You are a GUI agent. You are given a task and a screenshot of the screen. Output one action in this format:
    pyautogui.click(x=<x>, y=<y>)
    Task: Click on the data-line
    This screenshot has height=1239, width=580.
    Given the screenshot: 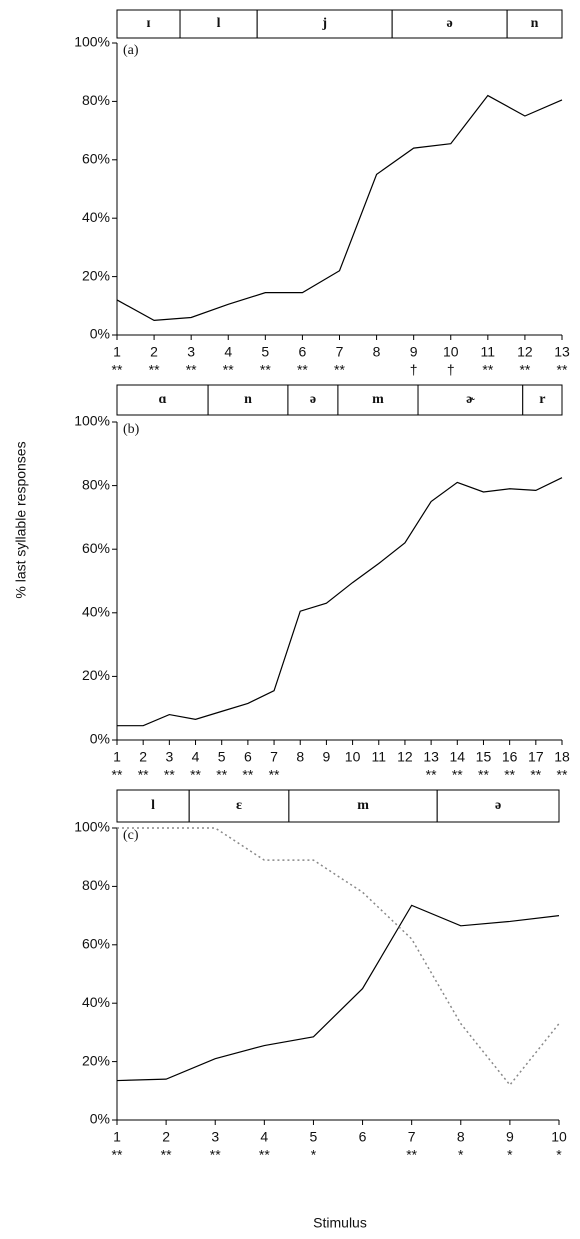 What is the action you would take?
    pyautogui.click(x=339, y=208)
    